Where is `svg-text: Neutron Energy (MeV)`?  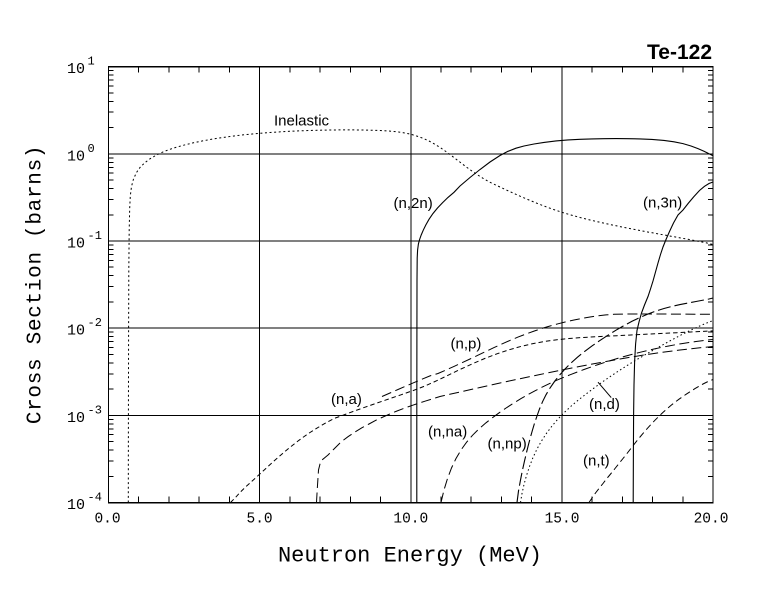 svg-text: Neutron Energy (MeV) is located at coordinates (410, 556).